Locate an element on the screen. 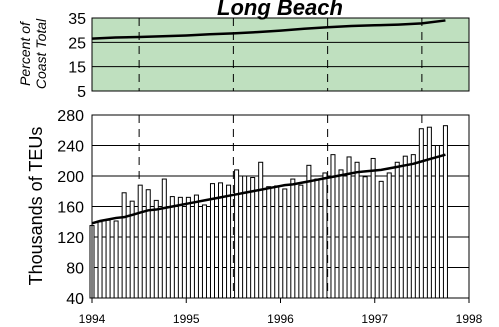 The image size is (499, 327). percent-axis-label-line2: Coast Total is located at coordinates (41, 53).